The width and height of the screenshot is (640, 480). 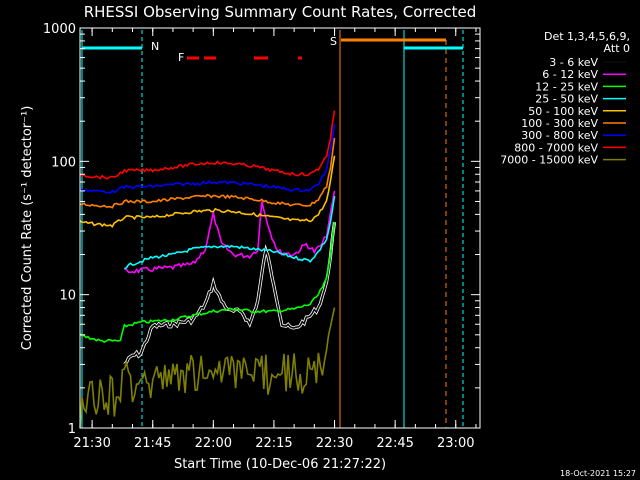 What do you see at coordinates (563, 111) in the screenshot?
I see `legend-label: 50 - 100 keV` at bounding box center [563, 111].